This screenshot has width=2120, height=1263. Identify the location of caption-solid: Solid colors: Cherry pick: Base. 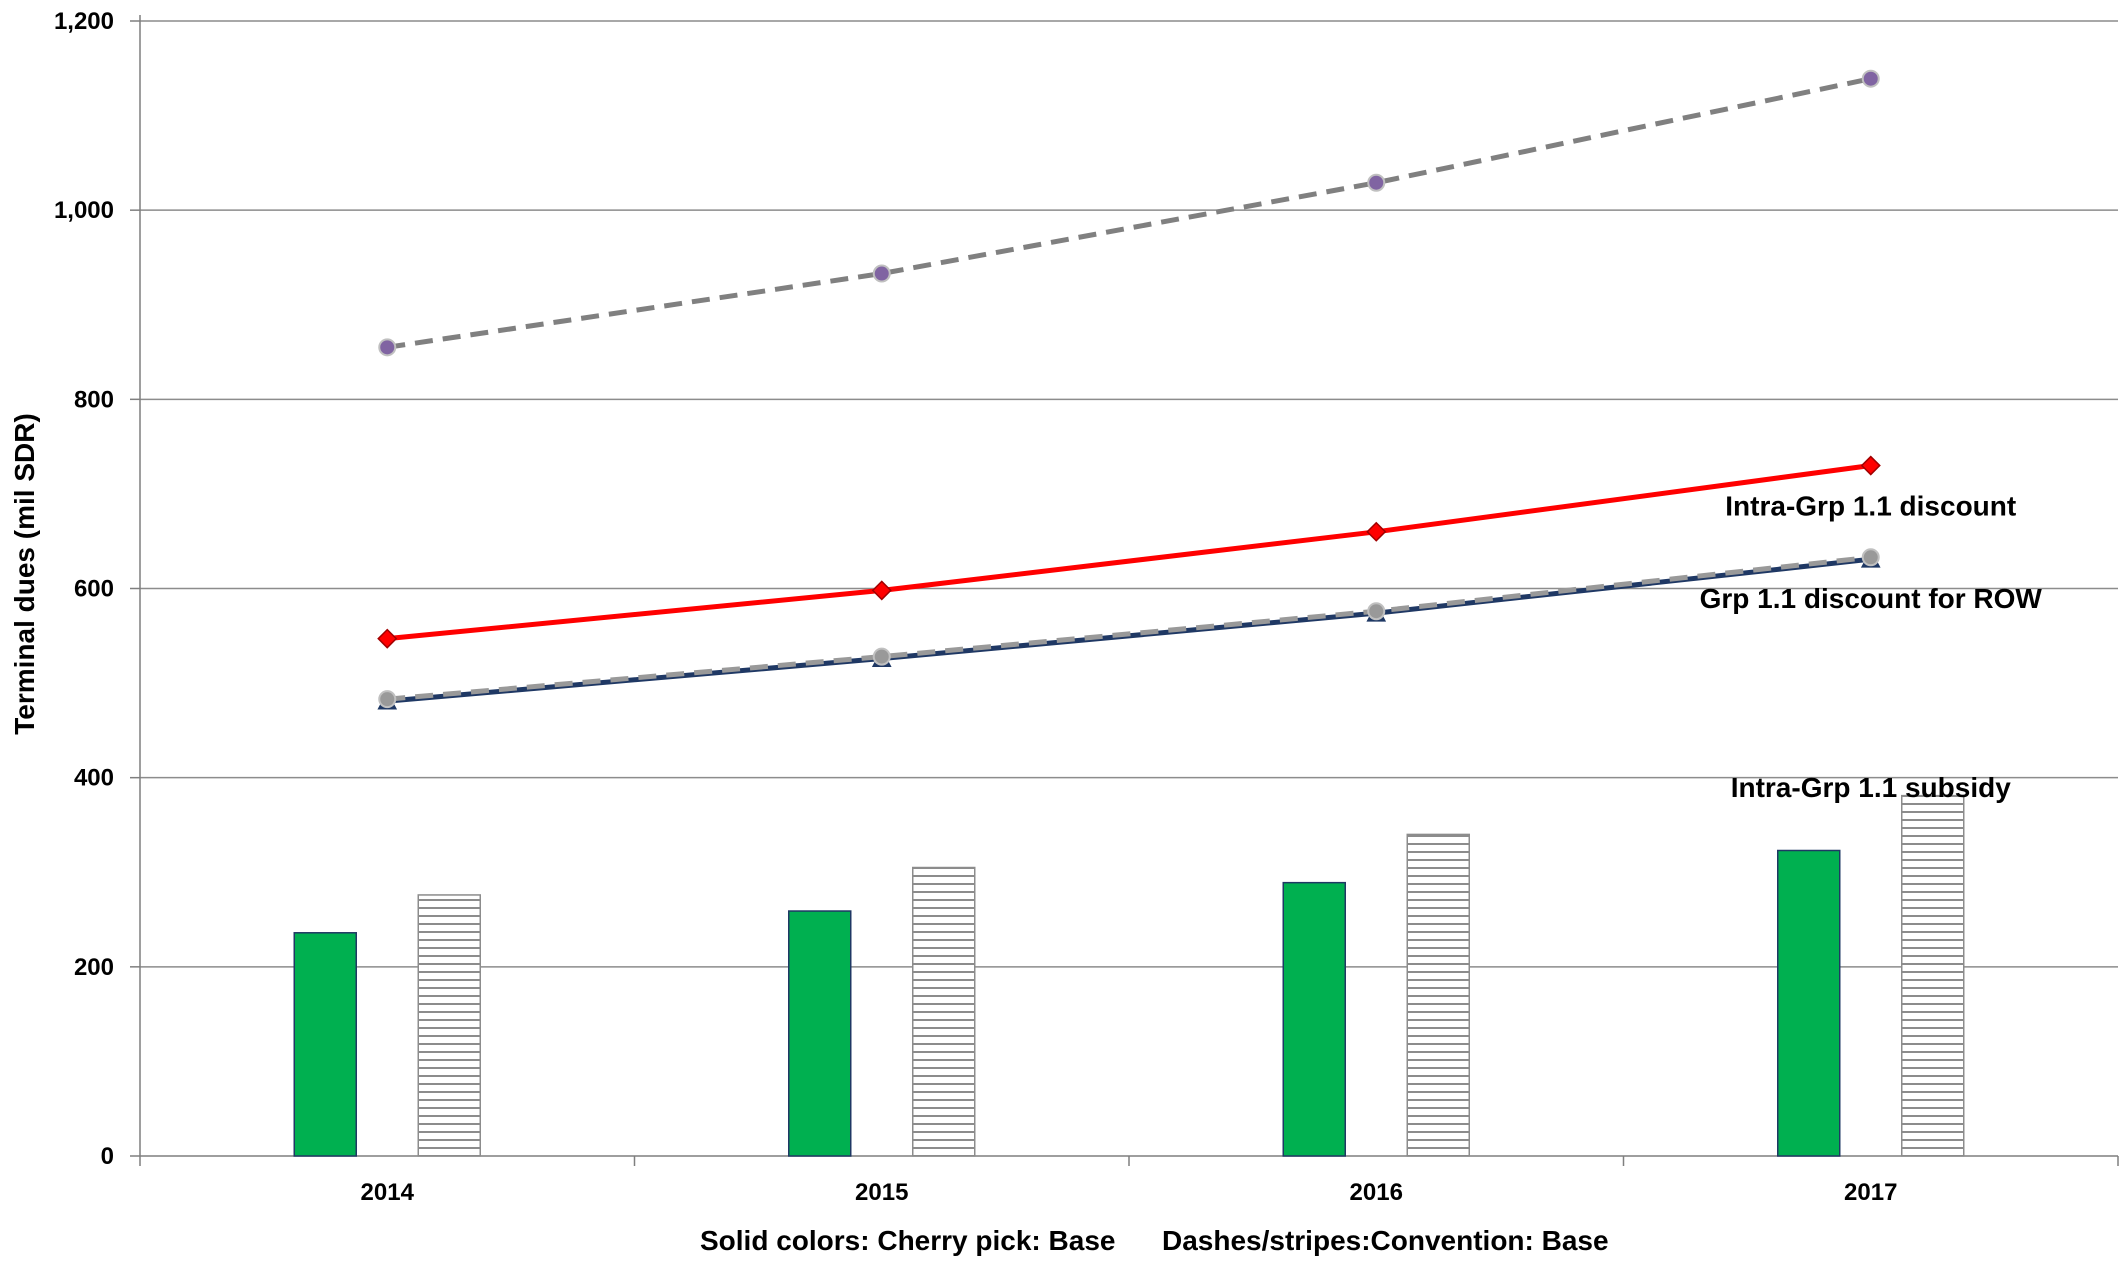
(907, 1240).